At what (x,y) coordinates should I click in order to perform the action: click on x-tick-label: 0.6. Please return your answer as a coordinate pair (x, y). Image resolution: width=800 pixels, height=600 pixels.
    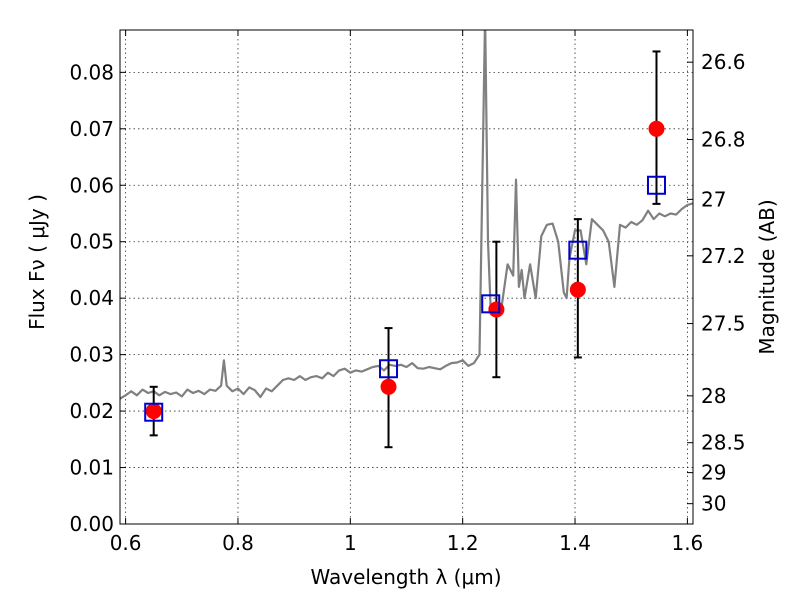
    Looking at the image, I should click on (126, 543).